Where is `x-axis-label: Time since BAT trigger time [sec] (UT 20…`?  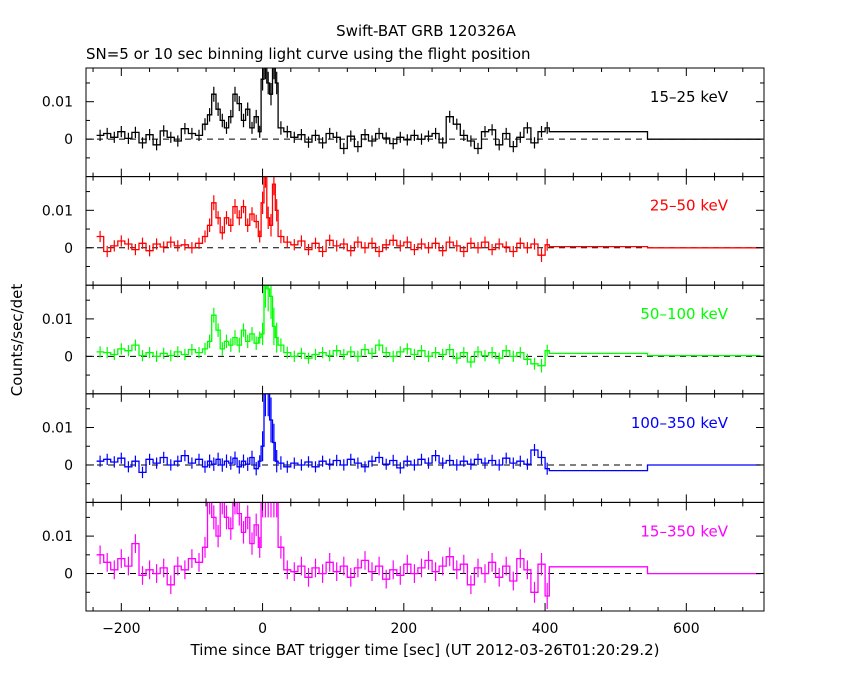
x-axis-label: Time since BAT trigger time [sec] (UT 20… is located at coordinates (425, 650).